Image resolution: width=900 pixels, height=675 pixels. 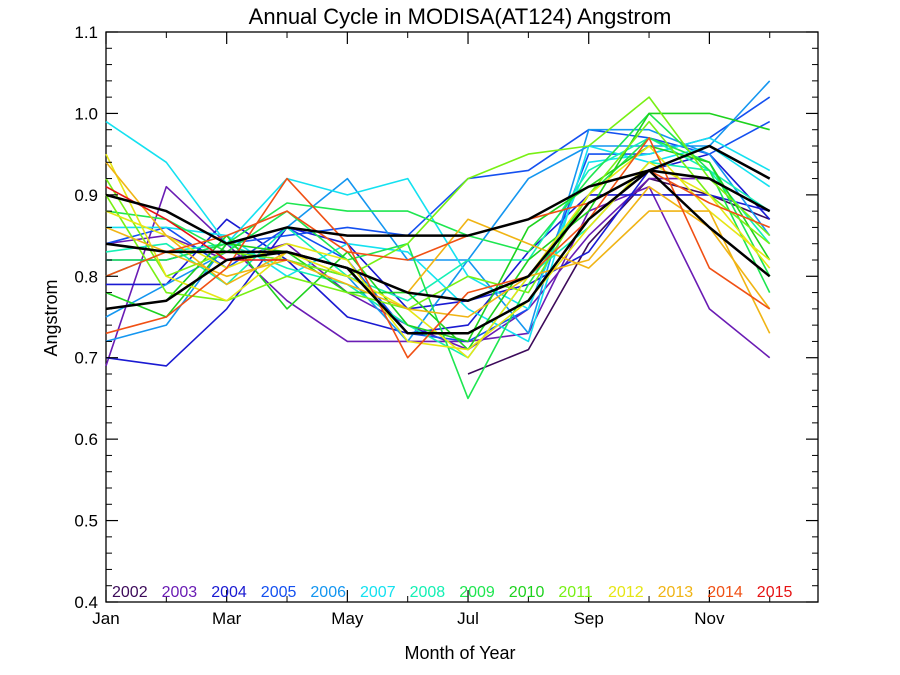 I want to click on y-tick-label: 1.0, so click(x=86, y=113).